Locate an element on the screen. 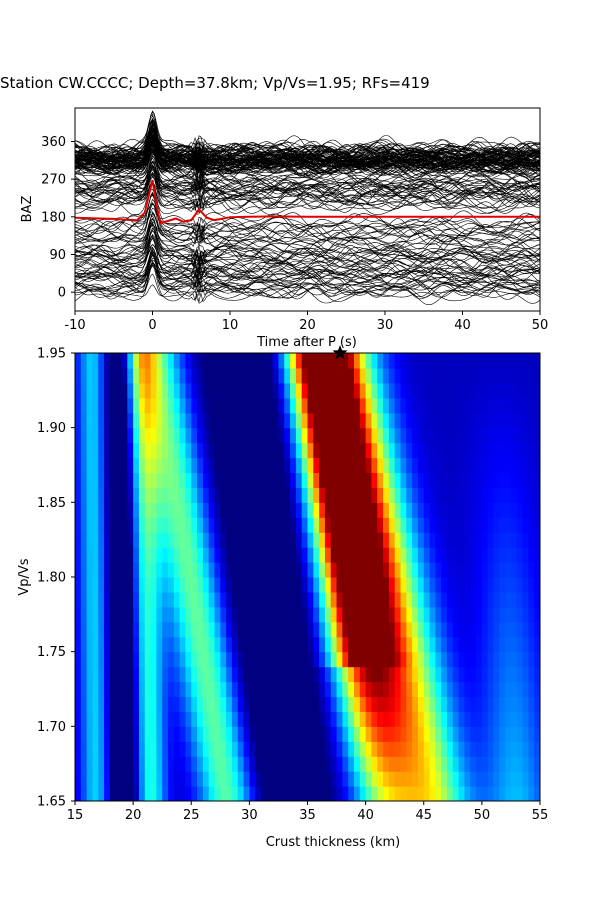 The width and height of the screenshot is (600, 900). rf-trace is located at coordinates (307, 233).